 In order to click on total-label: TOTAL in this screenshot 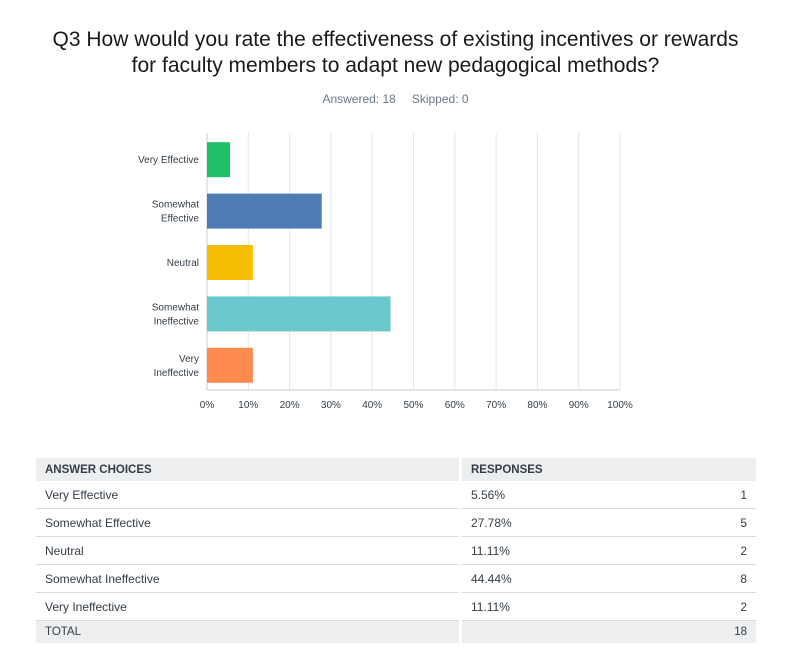, I will do `click(248, 631)`.